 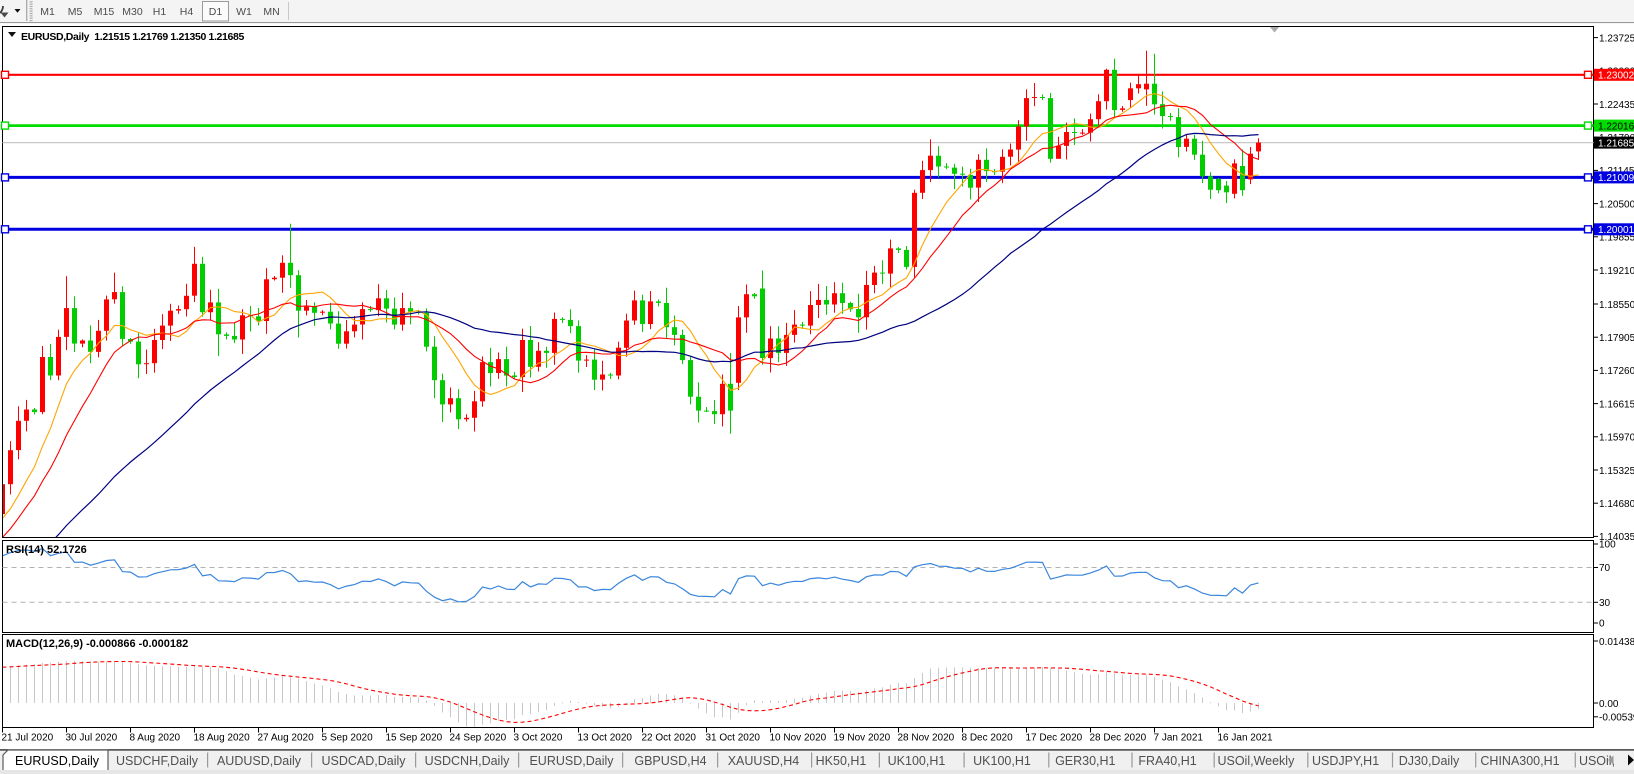 What do you see at coordinates (1616, 438) in the screenshot?
I see `svg-text: 1.15970` at bounding box center [1616, 438].